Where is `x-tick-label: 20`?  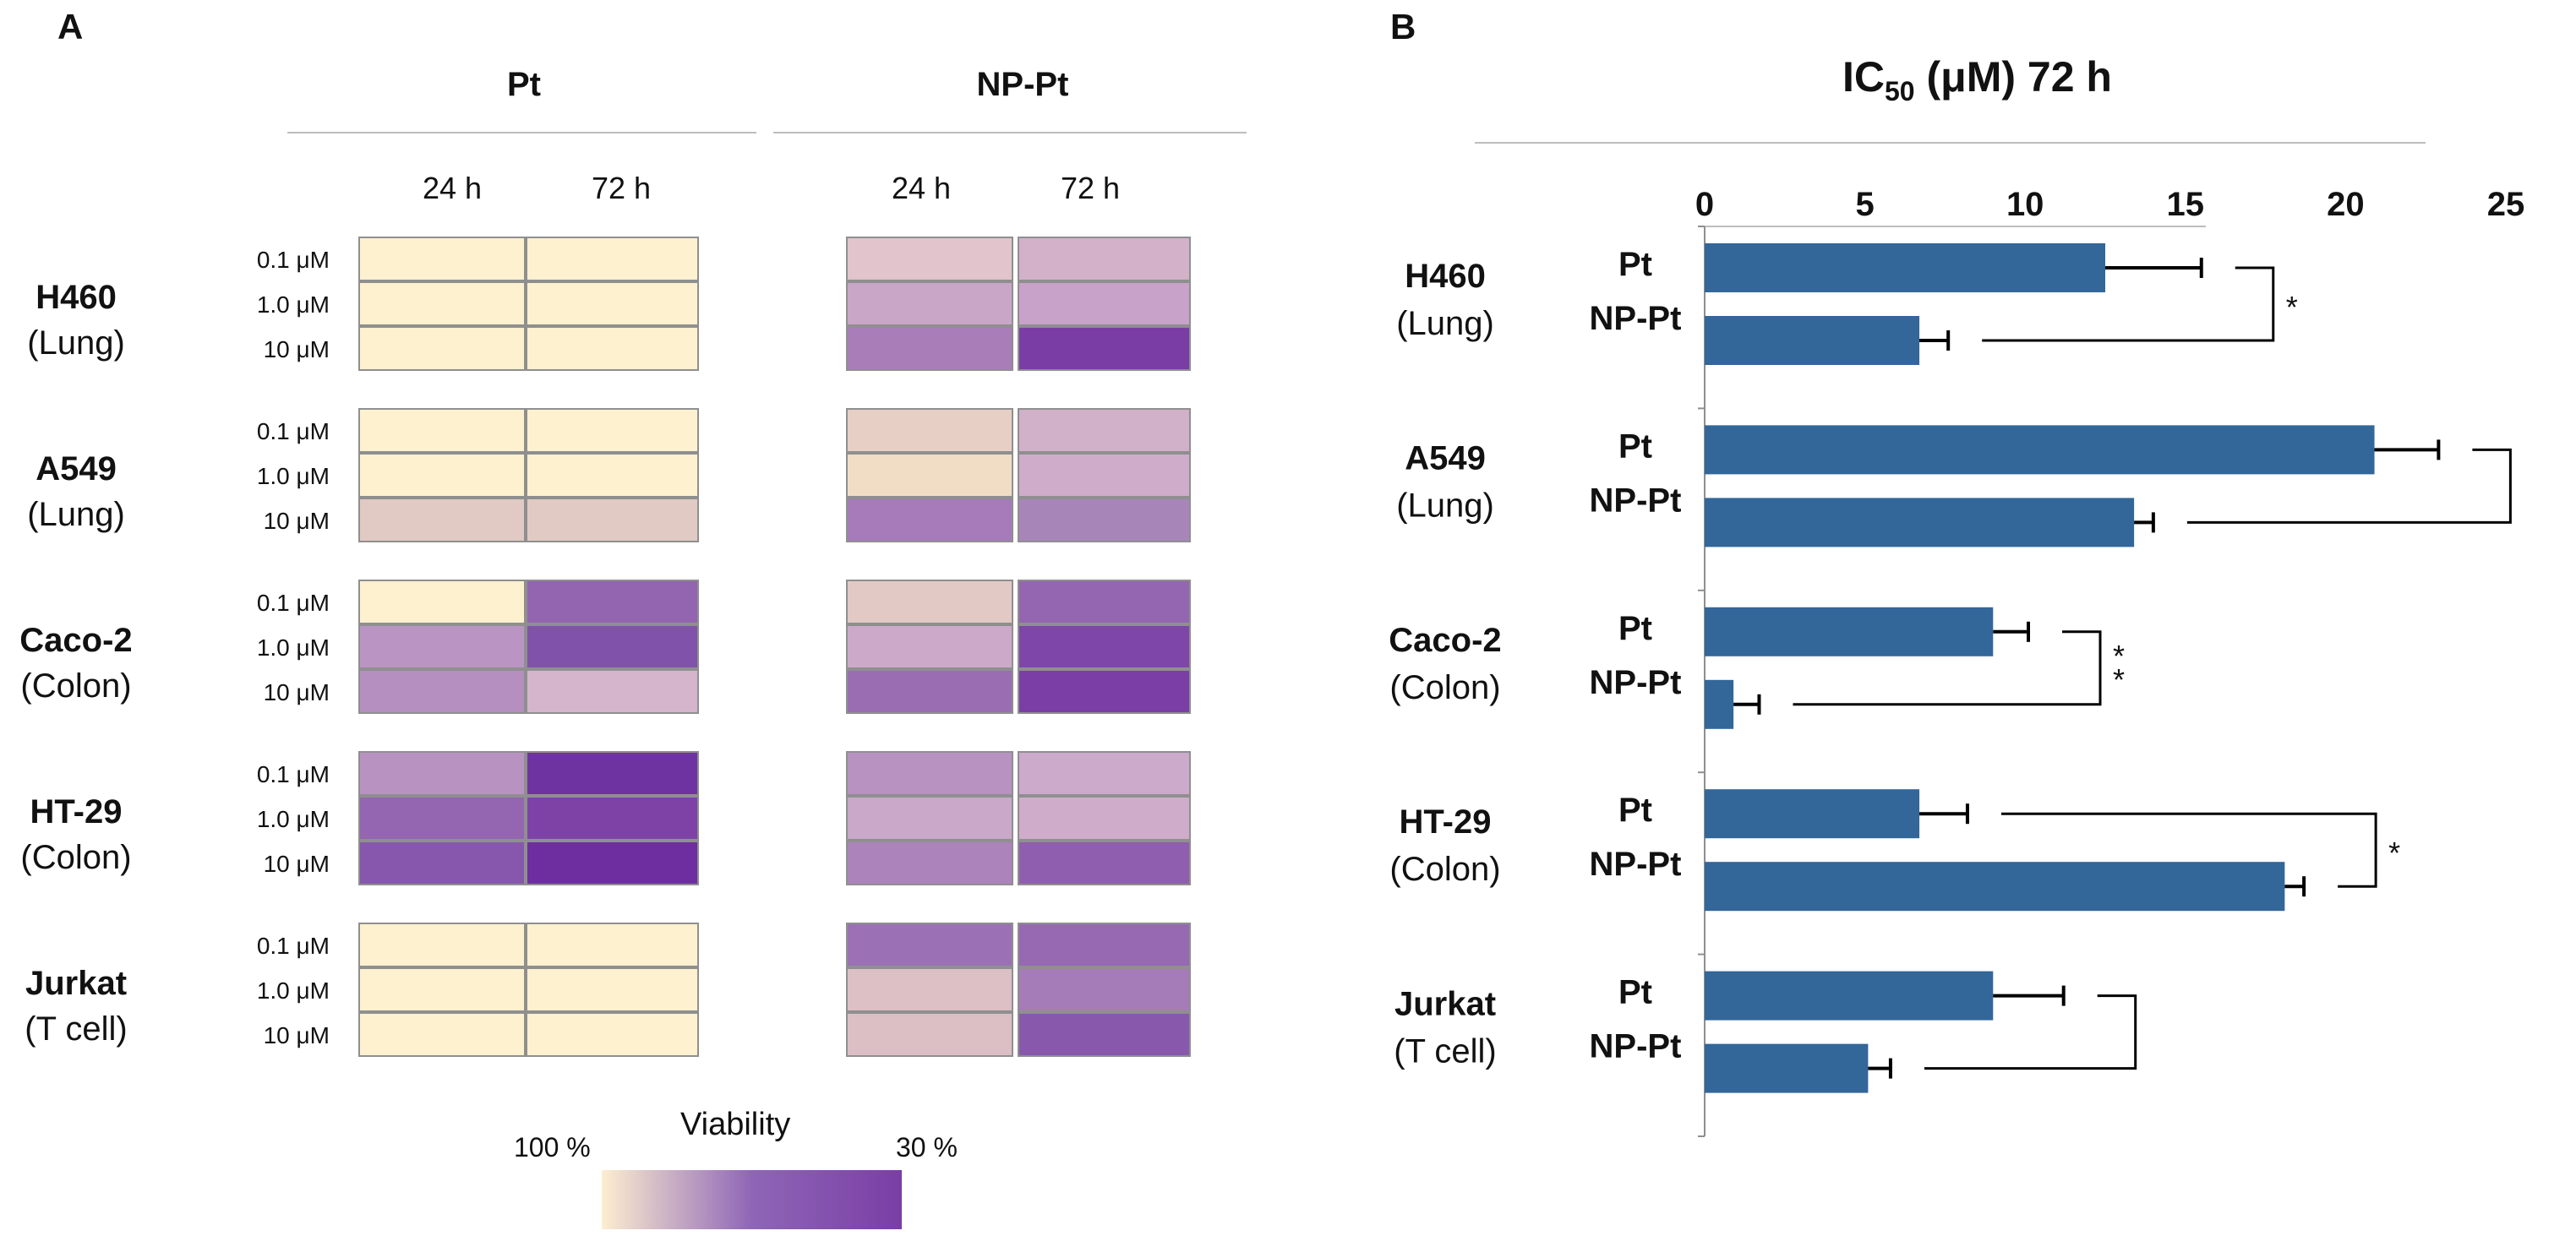 x-tick-label: 20 is located at coordinates (2346, 204).